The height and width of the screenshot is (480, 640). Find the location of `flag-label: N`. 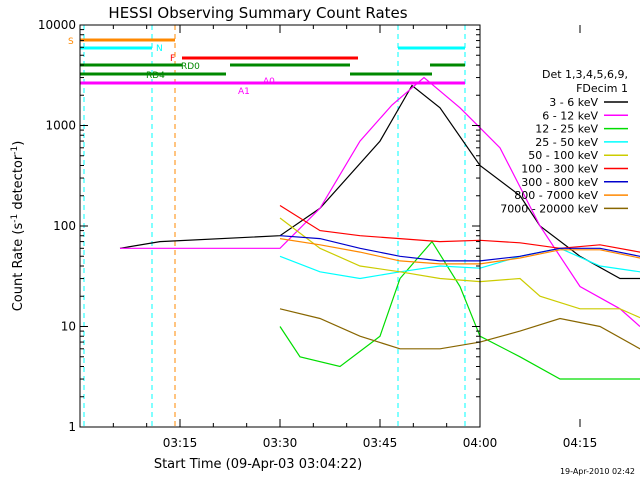

flag-label: N is located at coordinates (159, 49).